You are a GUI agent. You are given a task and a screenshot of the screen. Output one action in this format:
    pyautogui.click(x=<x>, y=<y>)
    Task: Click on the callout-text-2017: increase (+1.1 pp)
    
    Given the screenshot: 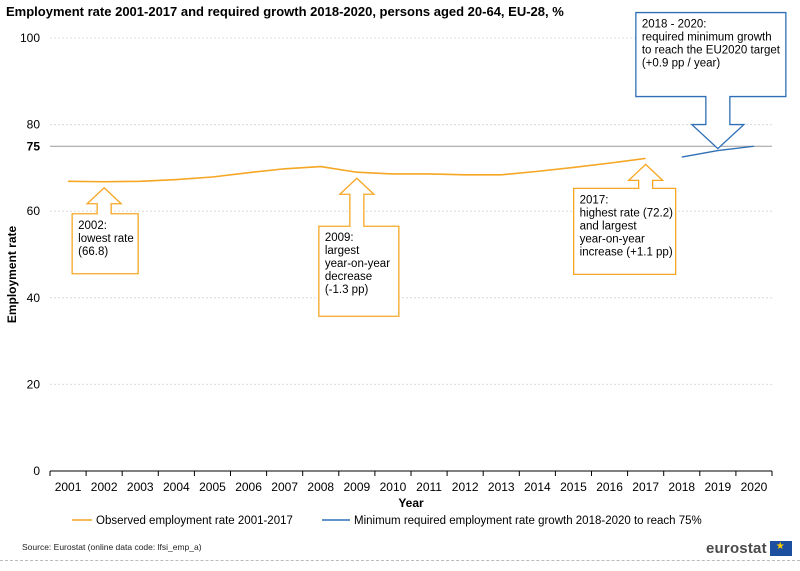 What is the action you would take?
    pyautogui.click(x=626, y=252)
    